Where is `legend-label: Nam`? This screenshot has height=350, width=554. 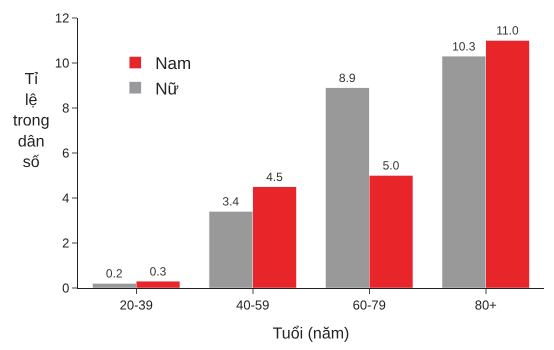
legend-label: Nam is located at coordinates (173, 64).